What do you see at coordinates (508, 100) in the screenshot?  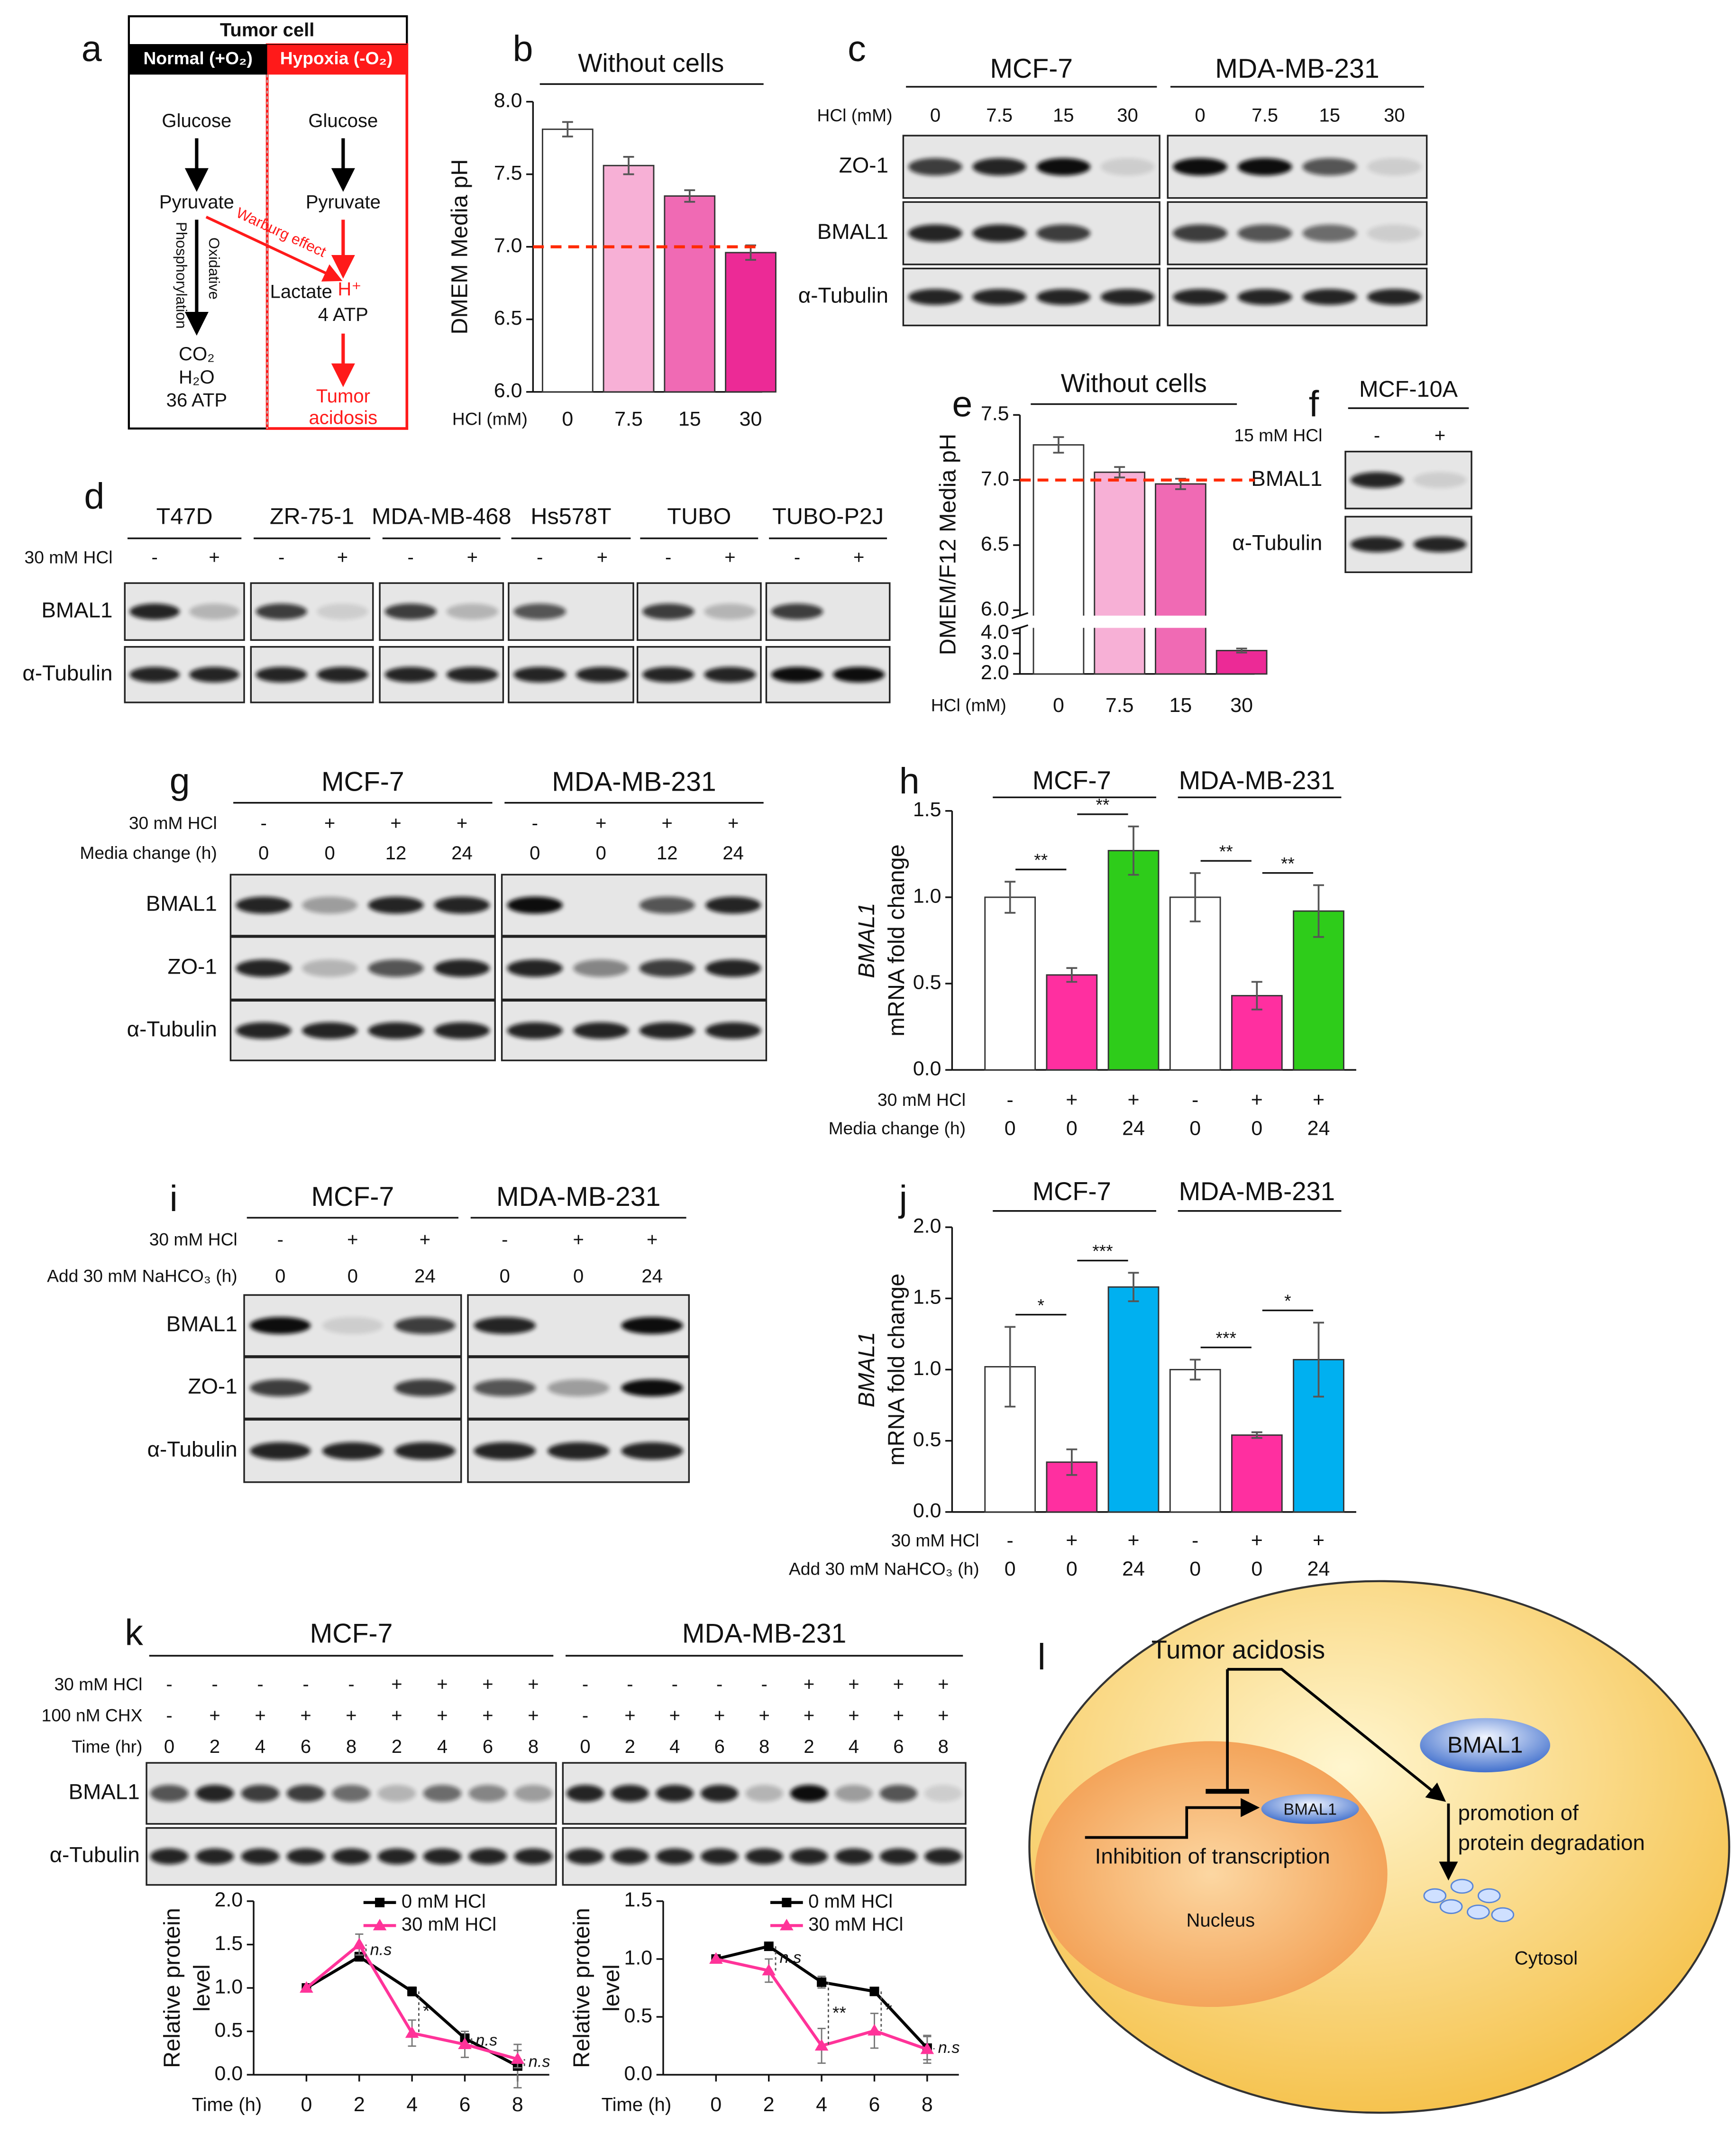 I see `y-tick-label: 8.0` at bounding box center [508, 100].